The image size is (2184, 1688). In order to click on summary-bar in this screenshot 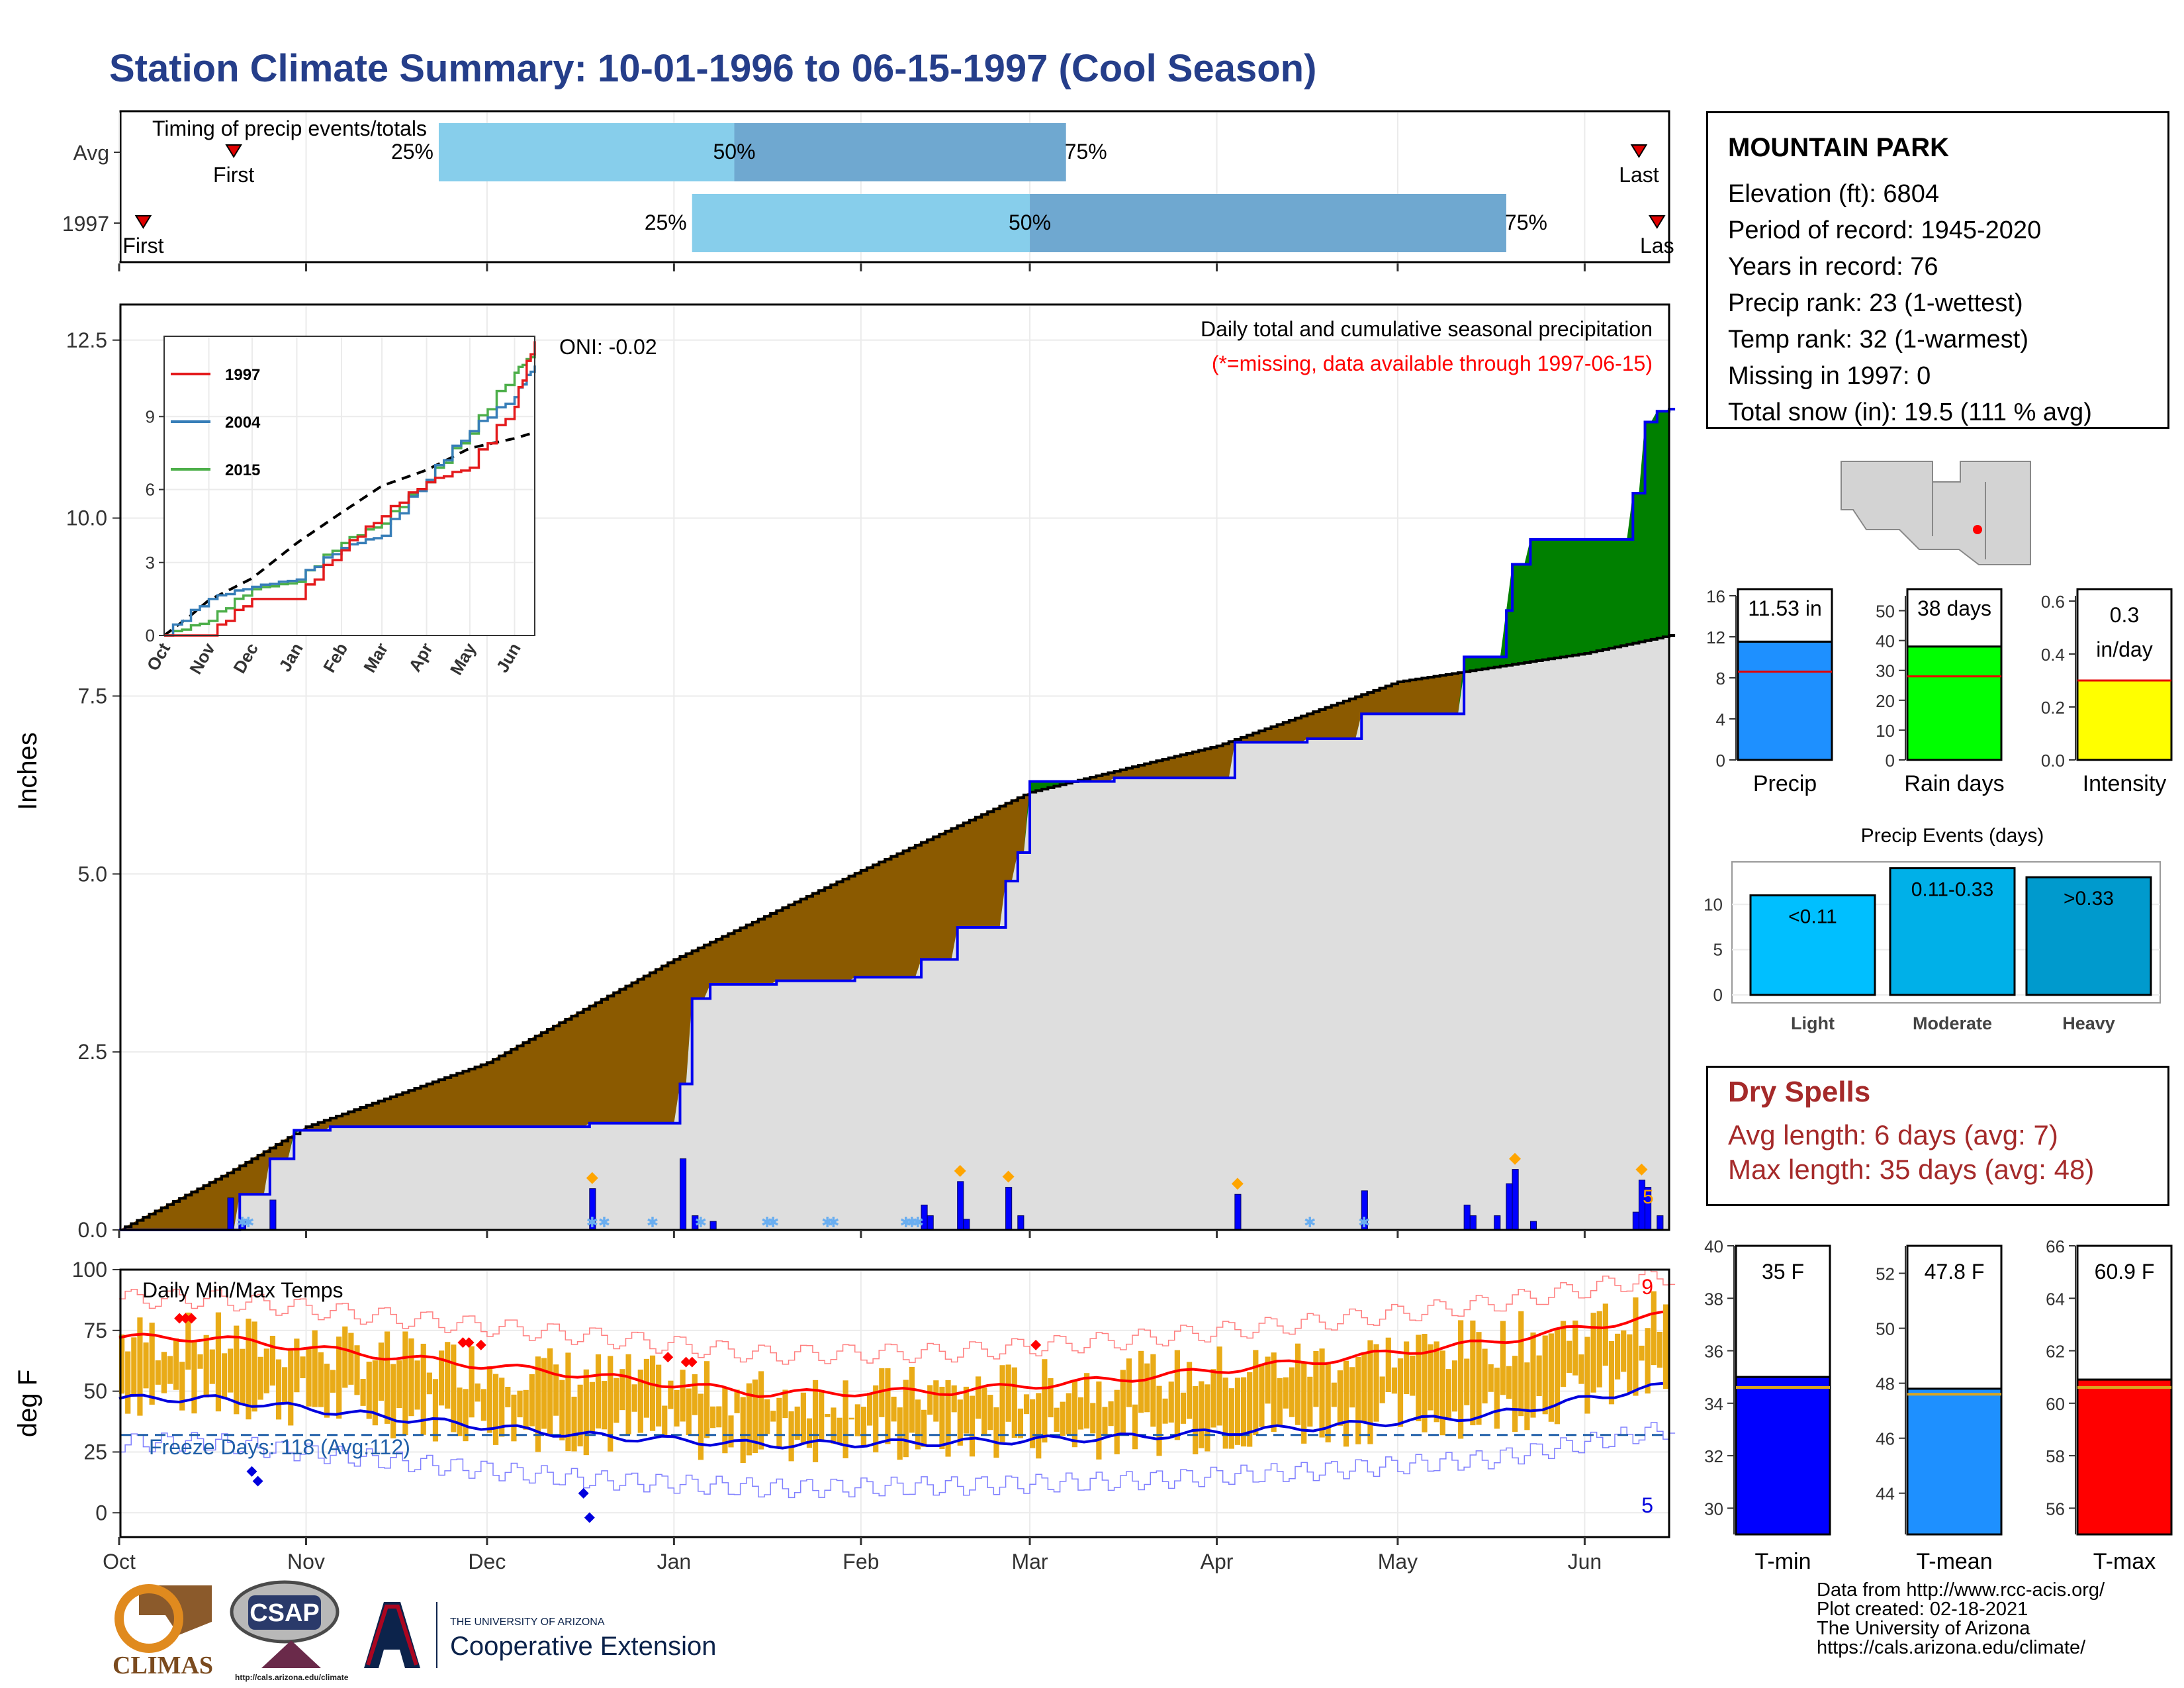, I will do `click(2124, 720)`.